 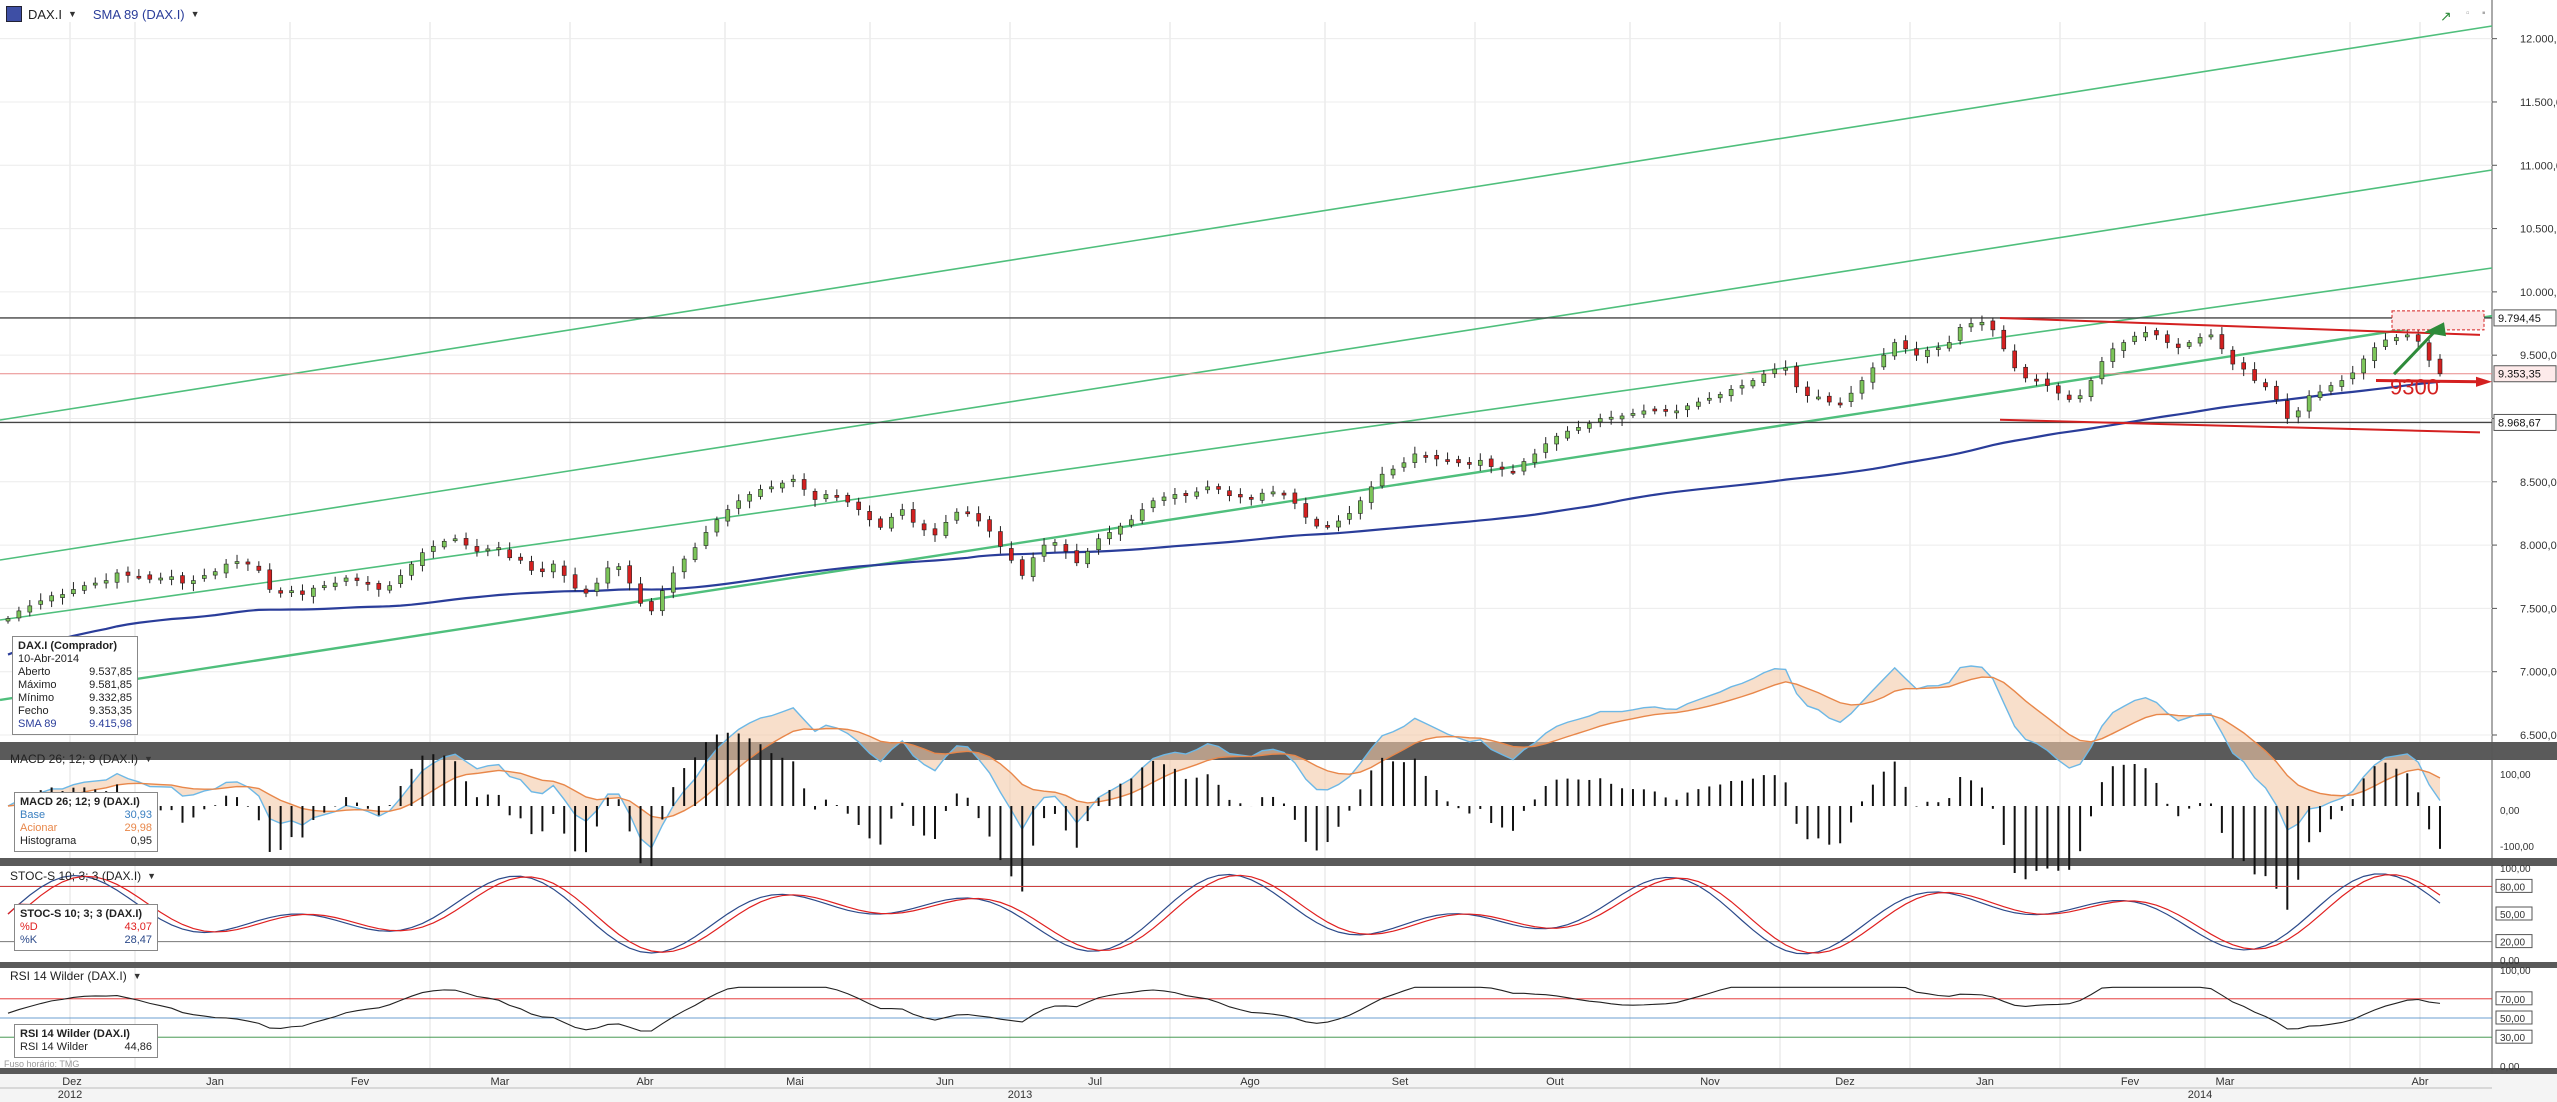 What do you see at coordinates (195, 14) in the screenshot?
I see `indicator-dropdown-icon: ▼` at bounding box center [195, 14].